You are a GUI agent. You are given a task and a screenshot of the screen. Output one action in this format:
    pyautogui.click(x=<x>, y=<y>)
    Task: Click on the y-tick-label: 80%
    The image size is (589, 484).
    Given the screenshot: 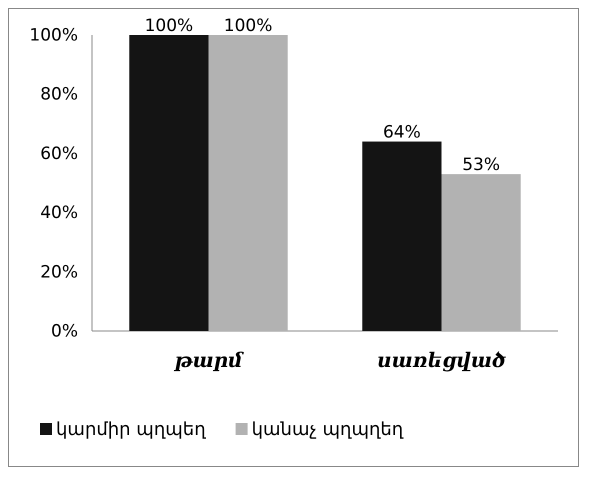 What is the action you would take?
    pyautogui.click(x=59, y=94)
    